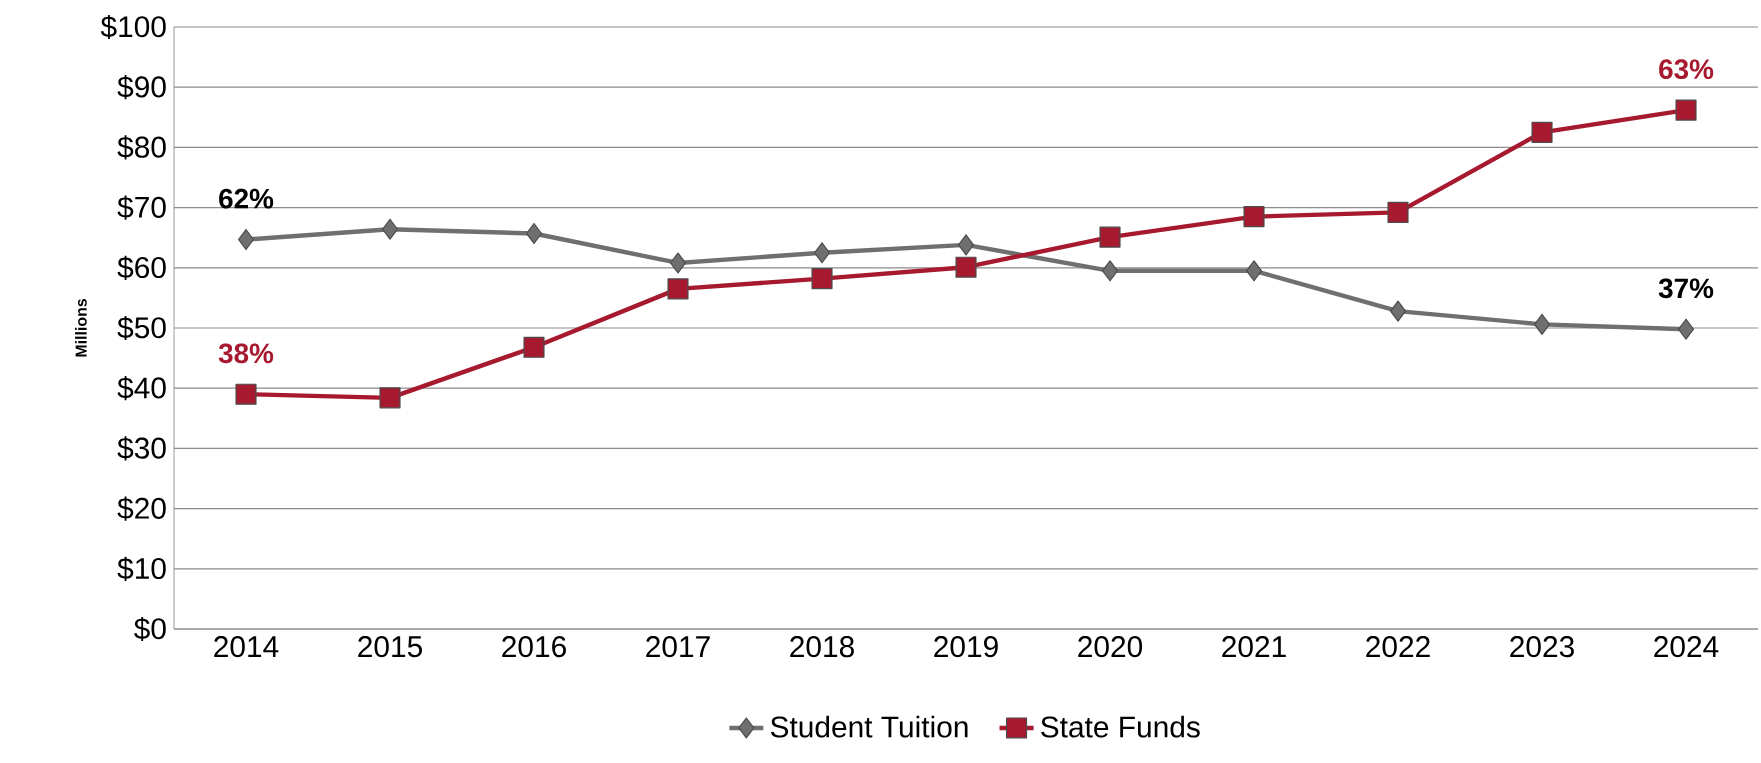 The image size is (1761, 763). Describe the element at coordinates (822, 647) in the screenshot. I see `x-tick-label: 2018` at that location.